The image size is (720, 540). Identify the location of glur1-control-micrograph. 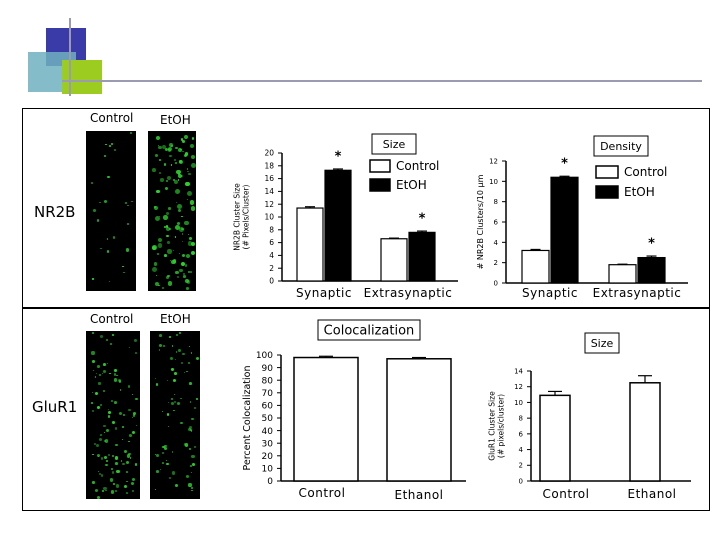
(113, 415).